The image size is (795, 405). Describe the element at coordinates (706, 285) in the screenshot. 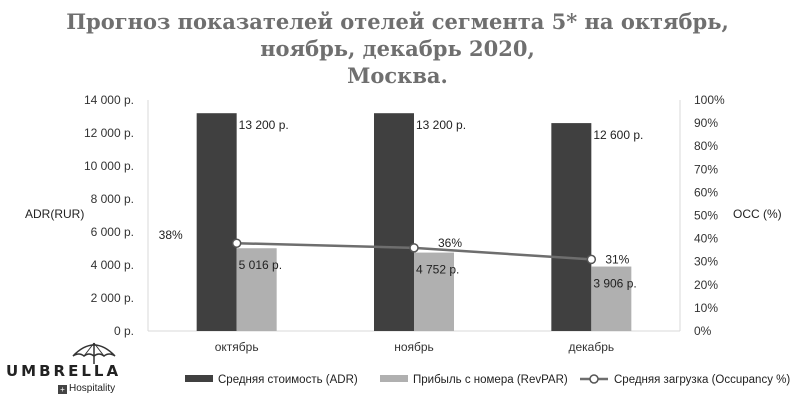

I see `y2-tick-label: 20%` at that location.